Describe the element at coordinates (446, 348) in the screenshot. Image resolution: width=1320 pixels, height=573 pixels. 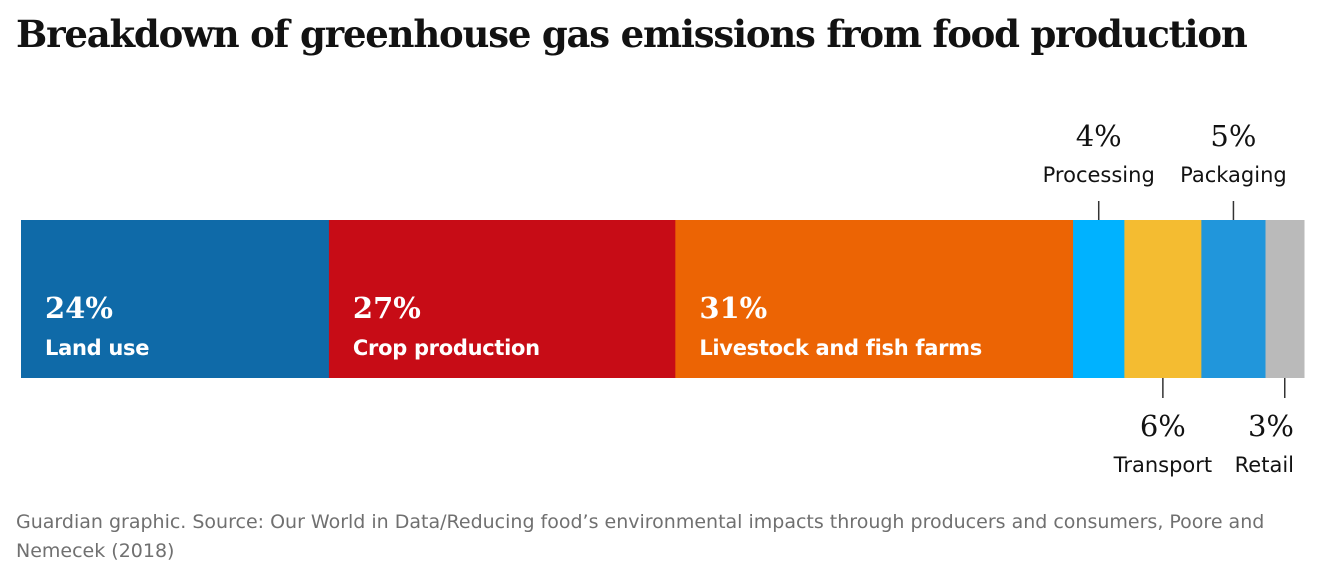
I see `category-label-crop-production: Crop production` at that location.